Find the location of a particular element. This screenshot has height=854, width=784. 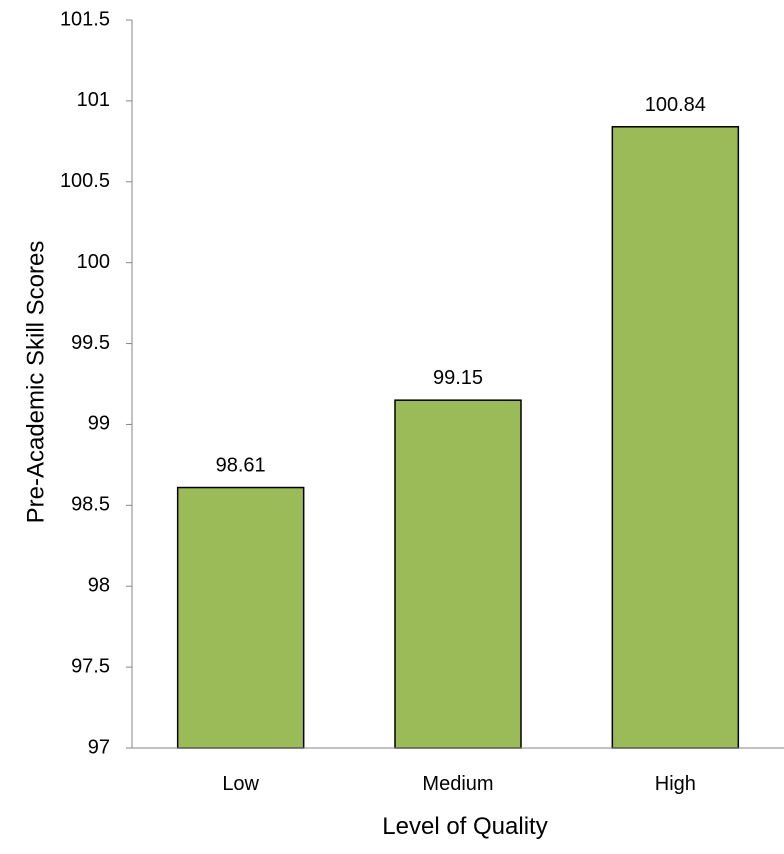

y-tick-label: 100 is located at coordinates (93, 262).